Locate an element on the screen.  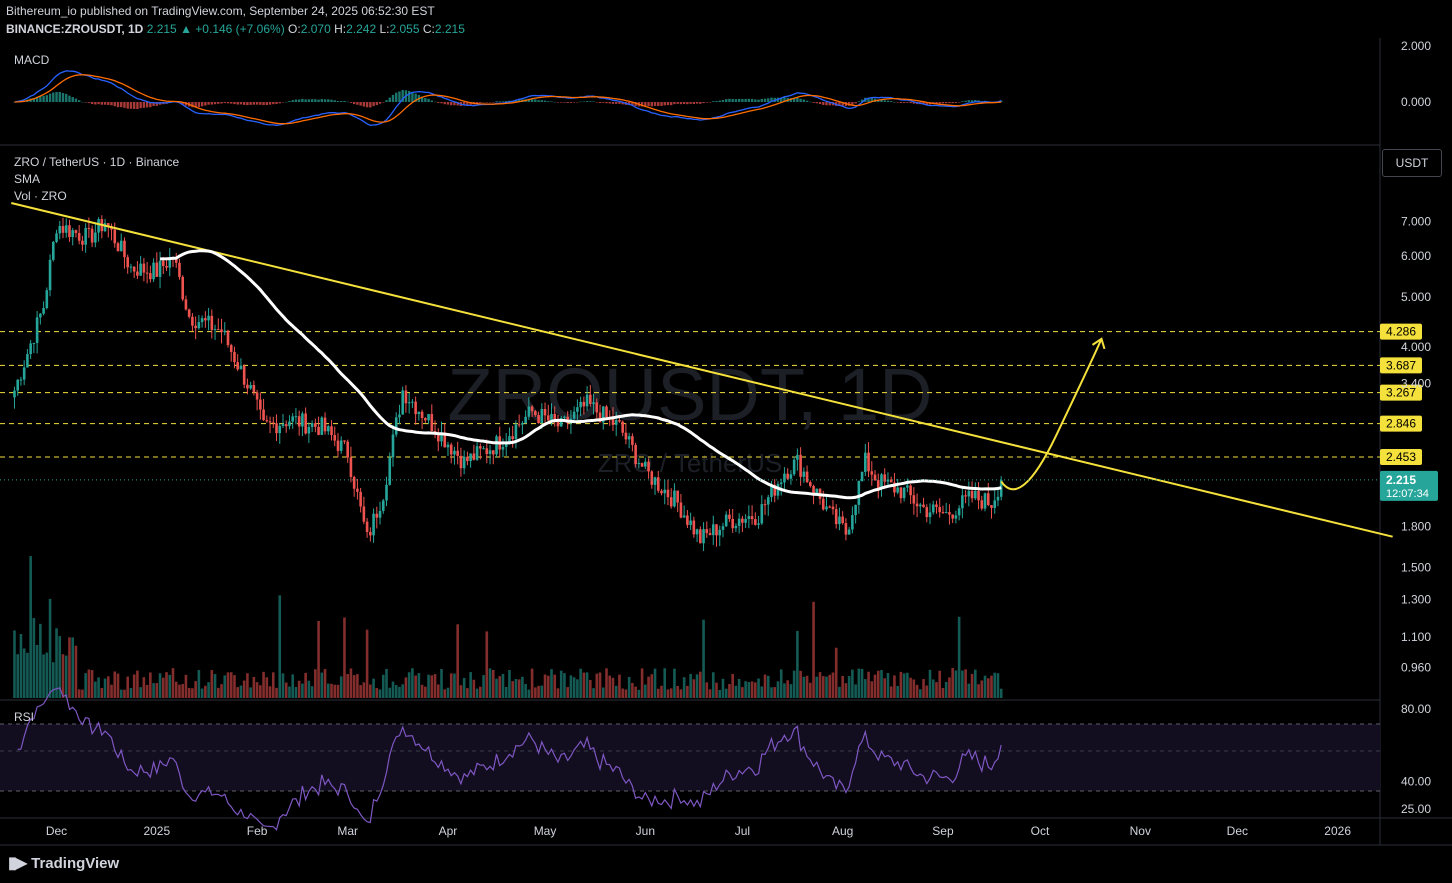
symbol: BINANCE:ZROUSDT, 1D is located at coordinates (75, 29).